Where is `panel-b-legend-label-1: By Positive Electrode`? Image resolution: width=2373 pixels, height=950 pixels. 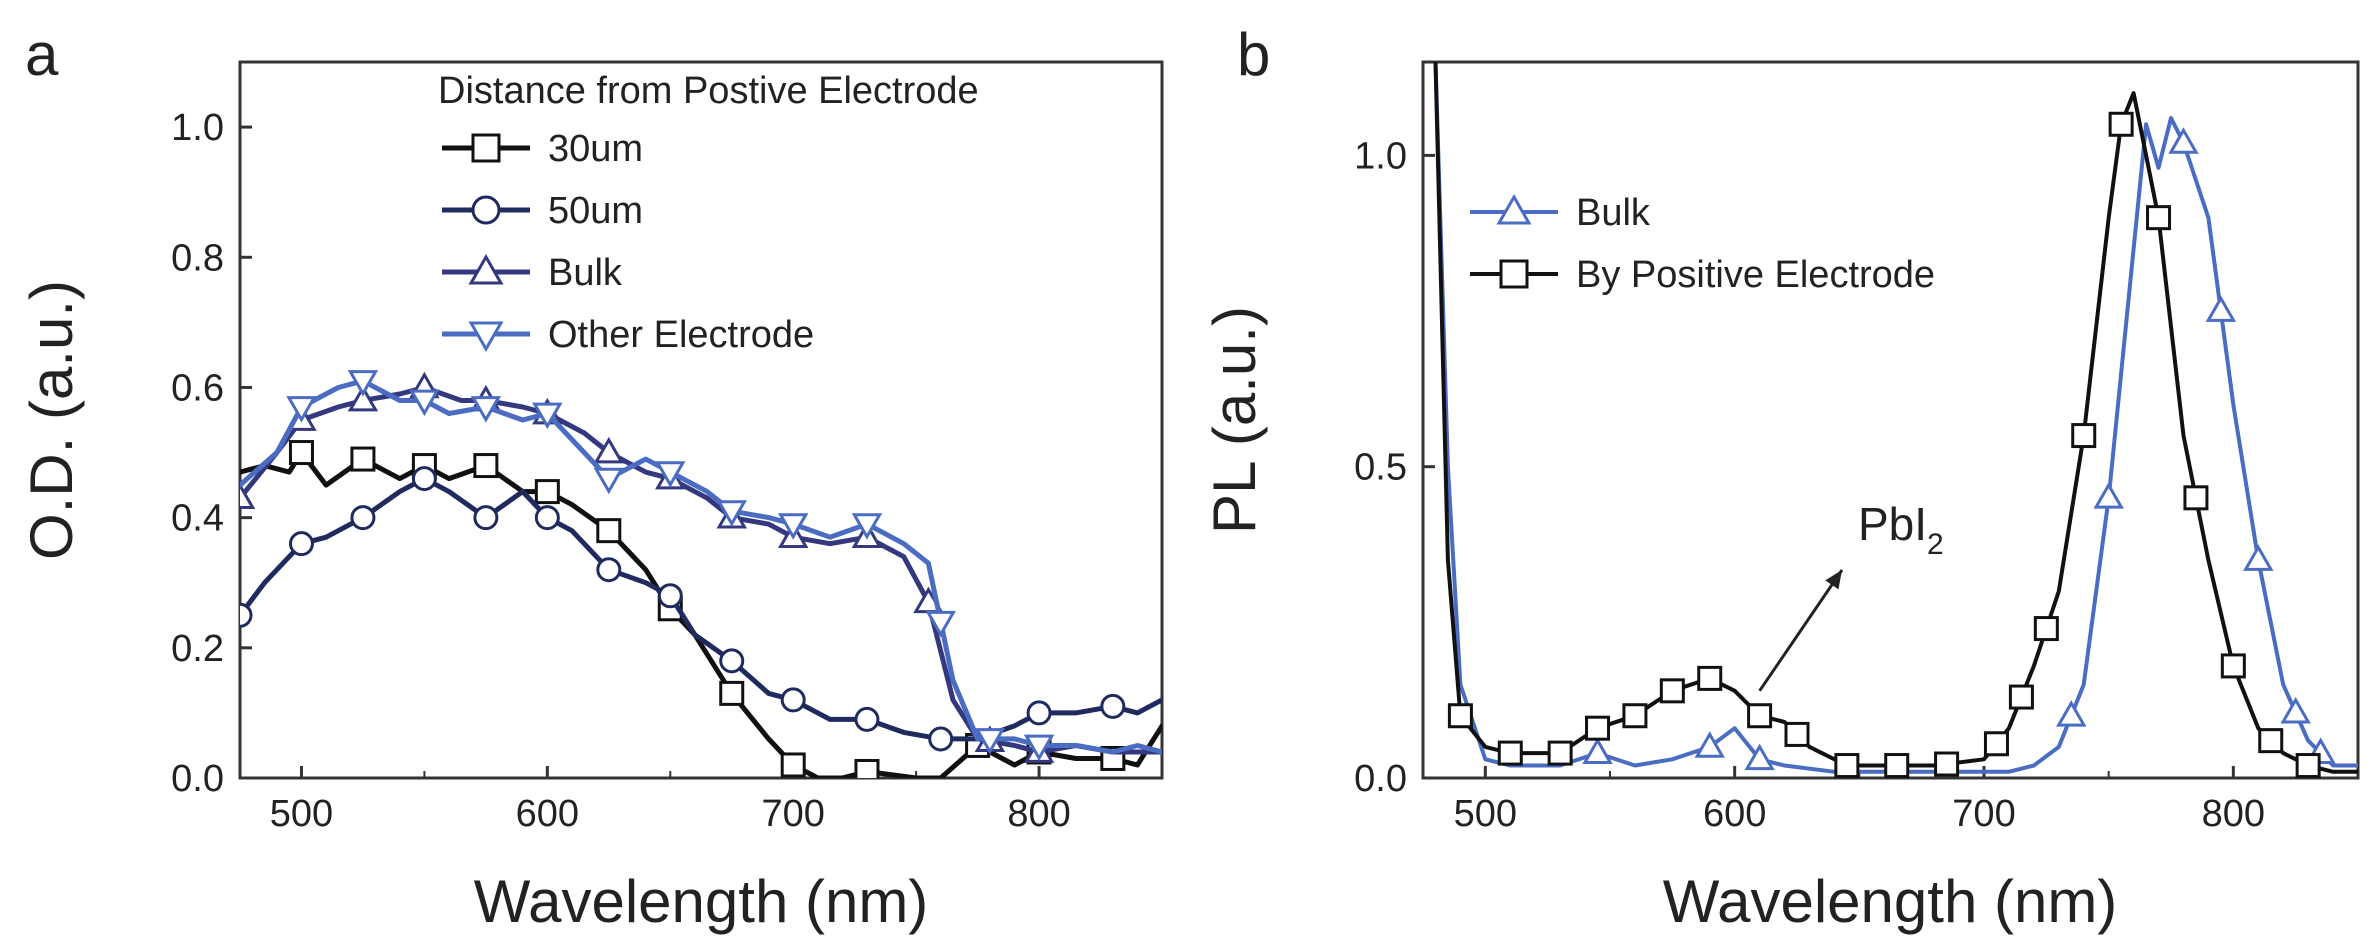
panel-b-legend-label-1: By Positive Electrode is located at coordinates (1755, 275).